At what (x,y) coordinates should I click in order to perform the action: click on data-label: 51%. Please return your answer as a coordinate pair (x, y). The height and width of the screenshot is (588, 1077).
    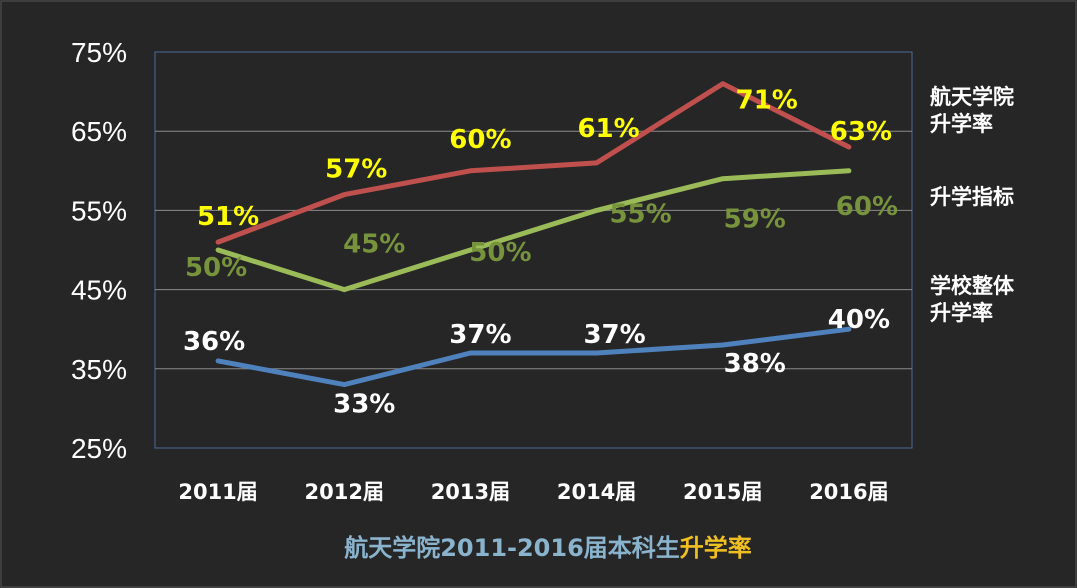
    Looking at the image, I should click on (228, 217).